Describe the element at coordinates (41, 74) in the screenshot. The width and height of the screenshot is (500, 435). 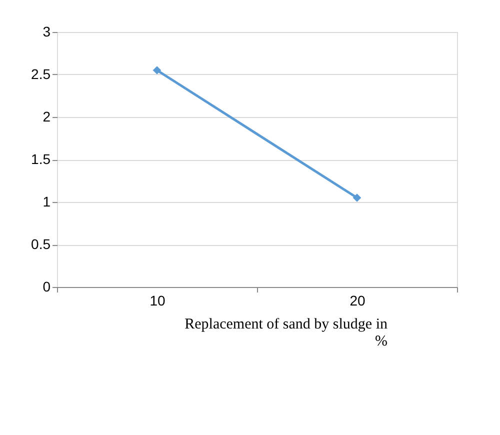
I see `y-tick-label: 2.5` at that location.